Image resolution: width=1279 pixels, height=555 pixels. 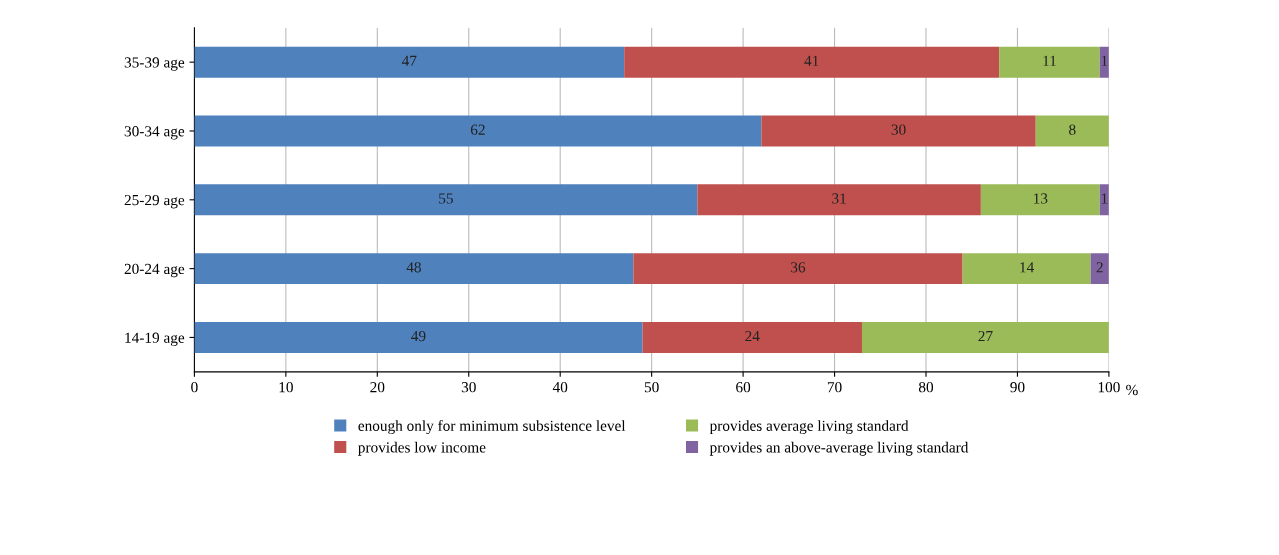 I want to click on x-tick-label: 40, so click(x=560, y=387).